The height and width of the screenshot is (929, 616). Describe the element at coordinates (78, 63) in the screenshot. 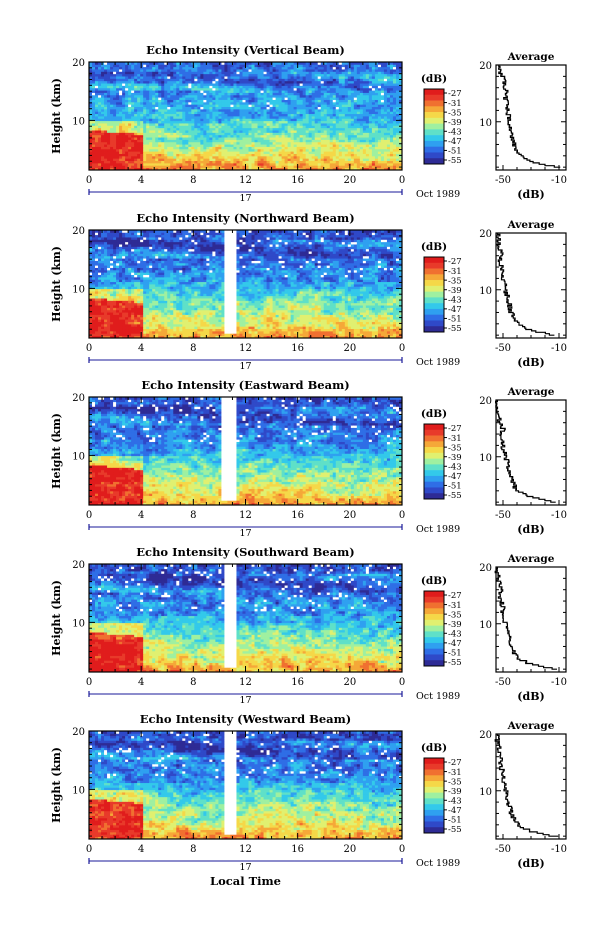

I see `y-tick-label: 20` at that location.